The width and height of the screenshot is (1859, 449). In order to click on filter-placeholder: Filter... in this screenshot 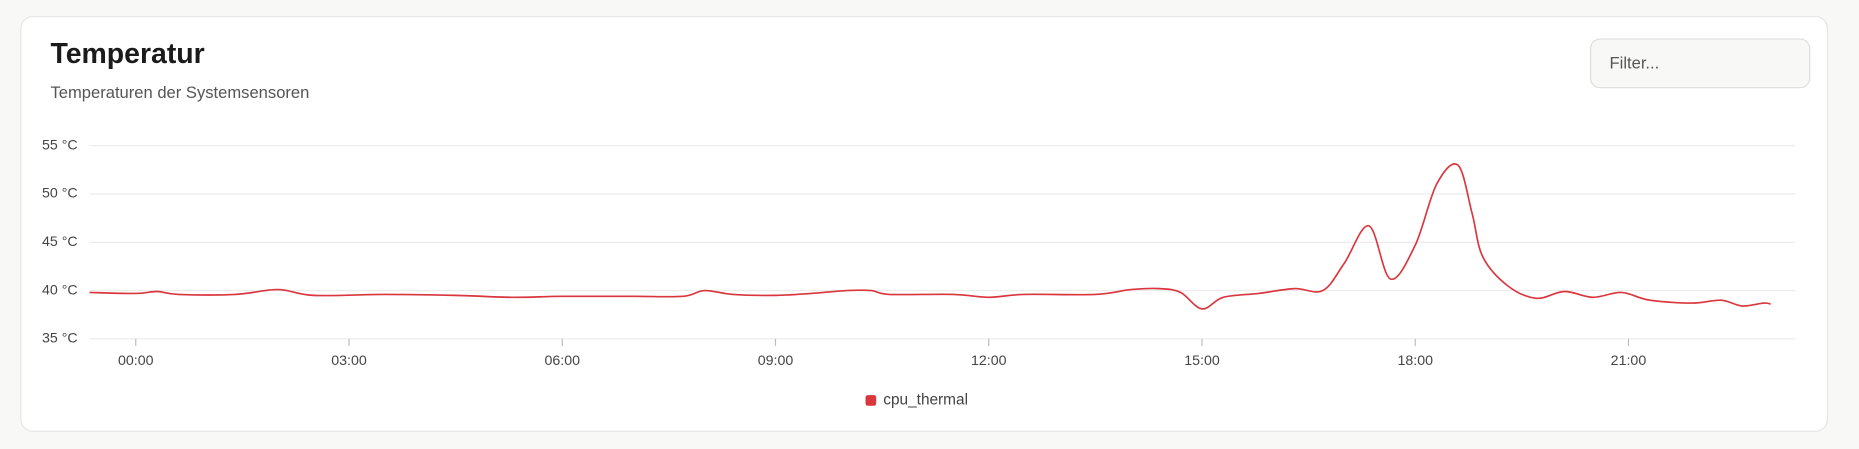, I will do `click(1635, 62)`.